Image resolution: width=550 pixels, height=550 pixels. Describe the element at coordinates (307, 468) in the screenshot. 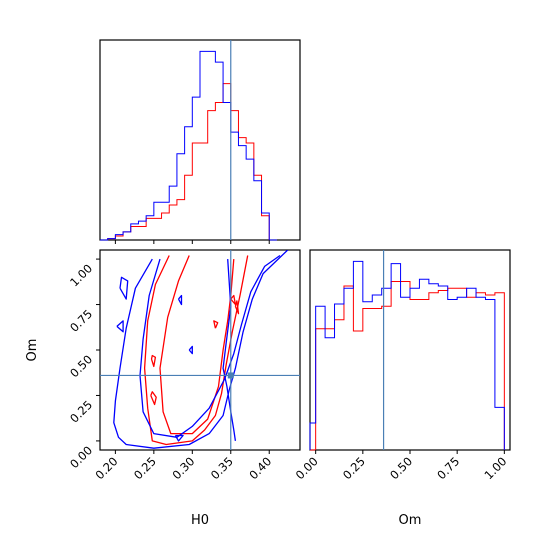

I see `om-histogram-x-tick-label: 0.00` at that location.